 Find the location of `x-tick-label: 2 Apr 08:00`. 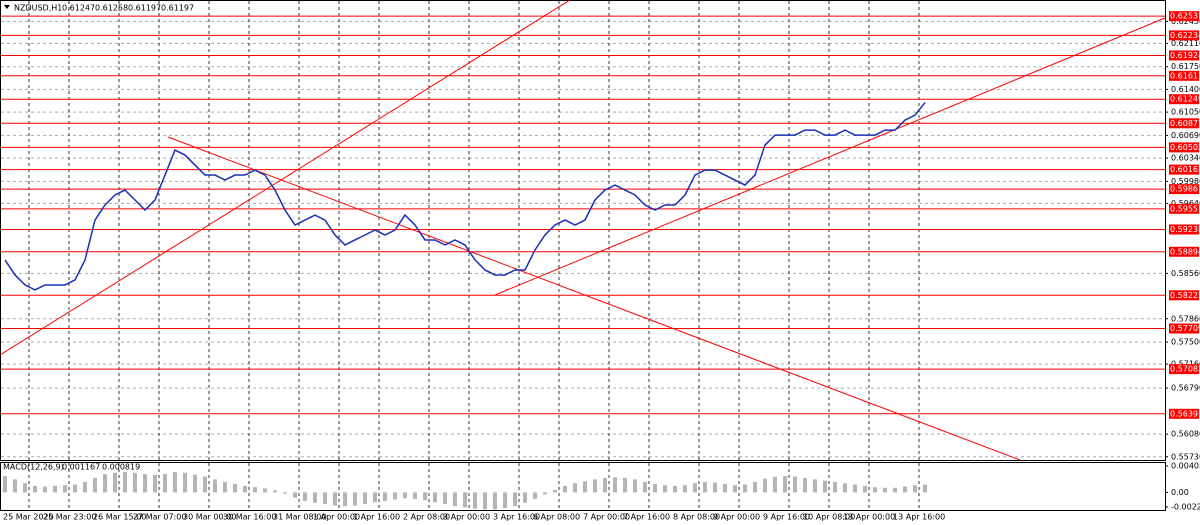

x-tick-label: 2 Apr 08:00 is located at coordinates (426, 517).